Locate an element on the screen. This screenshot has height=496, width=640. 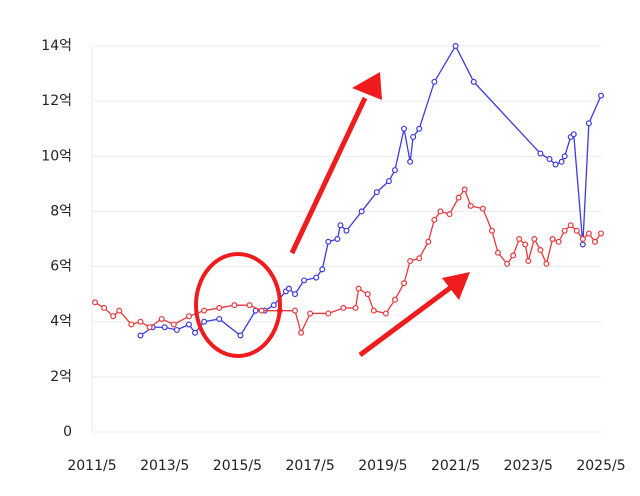
x-tick-label: 2019/5 is located at coordinates (382, 466).